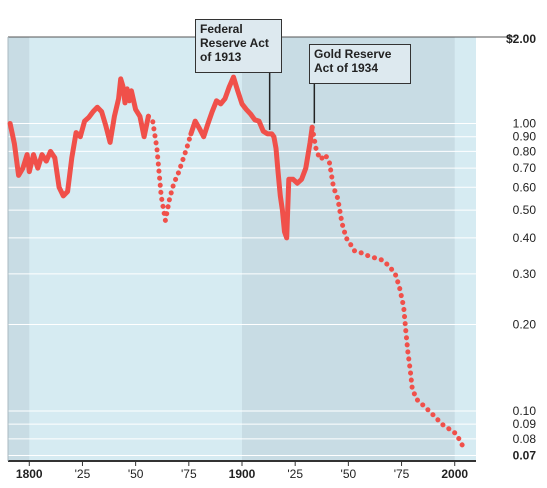  What do you see at coordinates (525, 424) in the screenshot?
I see `y-tick-label-11: 0.09` at bounding box center [525, 424].